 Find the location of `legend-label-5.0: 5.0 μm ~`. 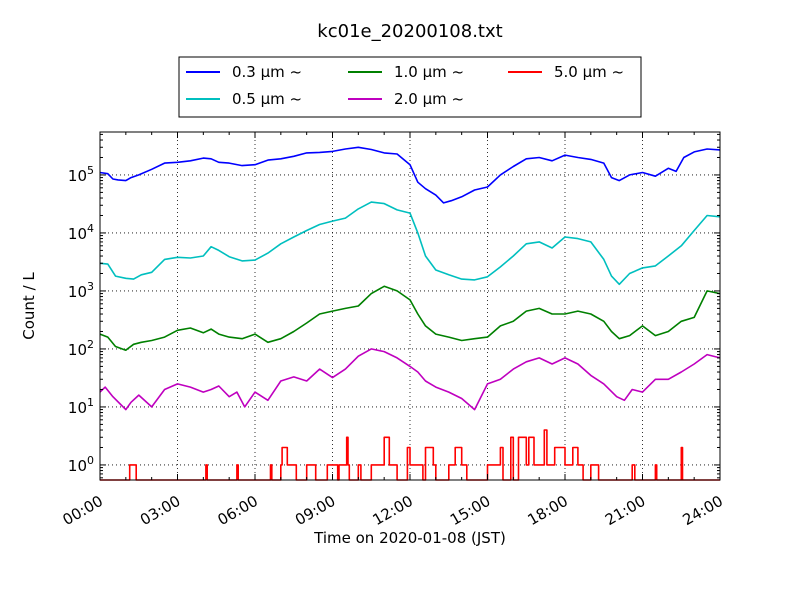

legend-label-5.0: 5.0 μm ~ is located at coordinates (589, 72).